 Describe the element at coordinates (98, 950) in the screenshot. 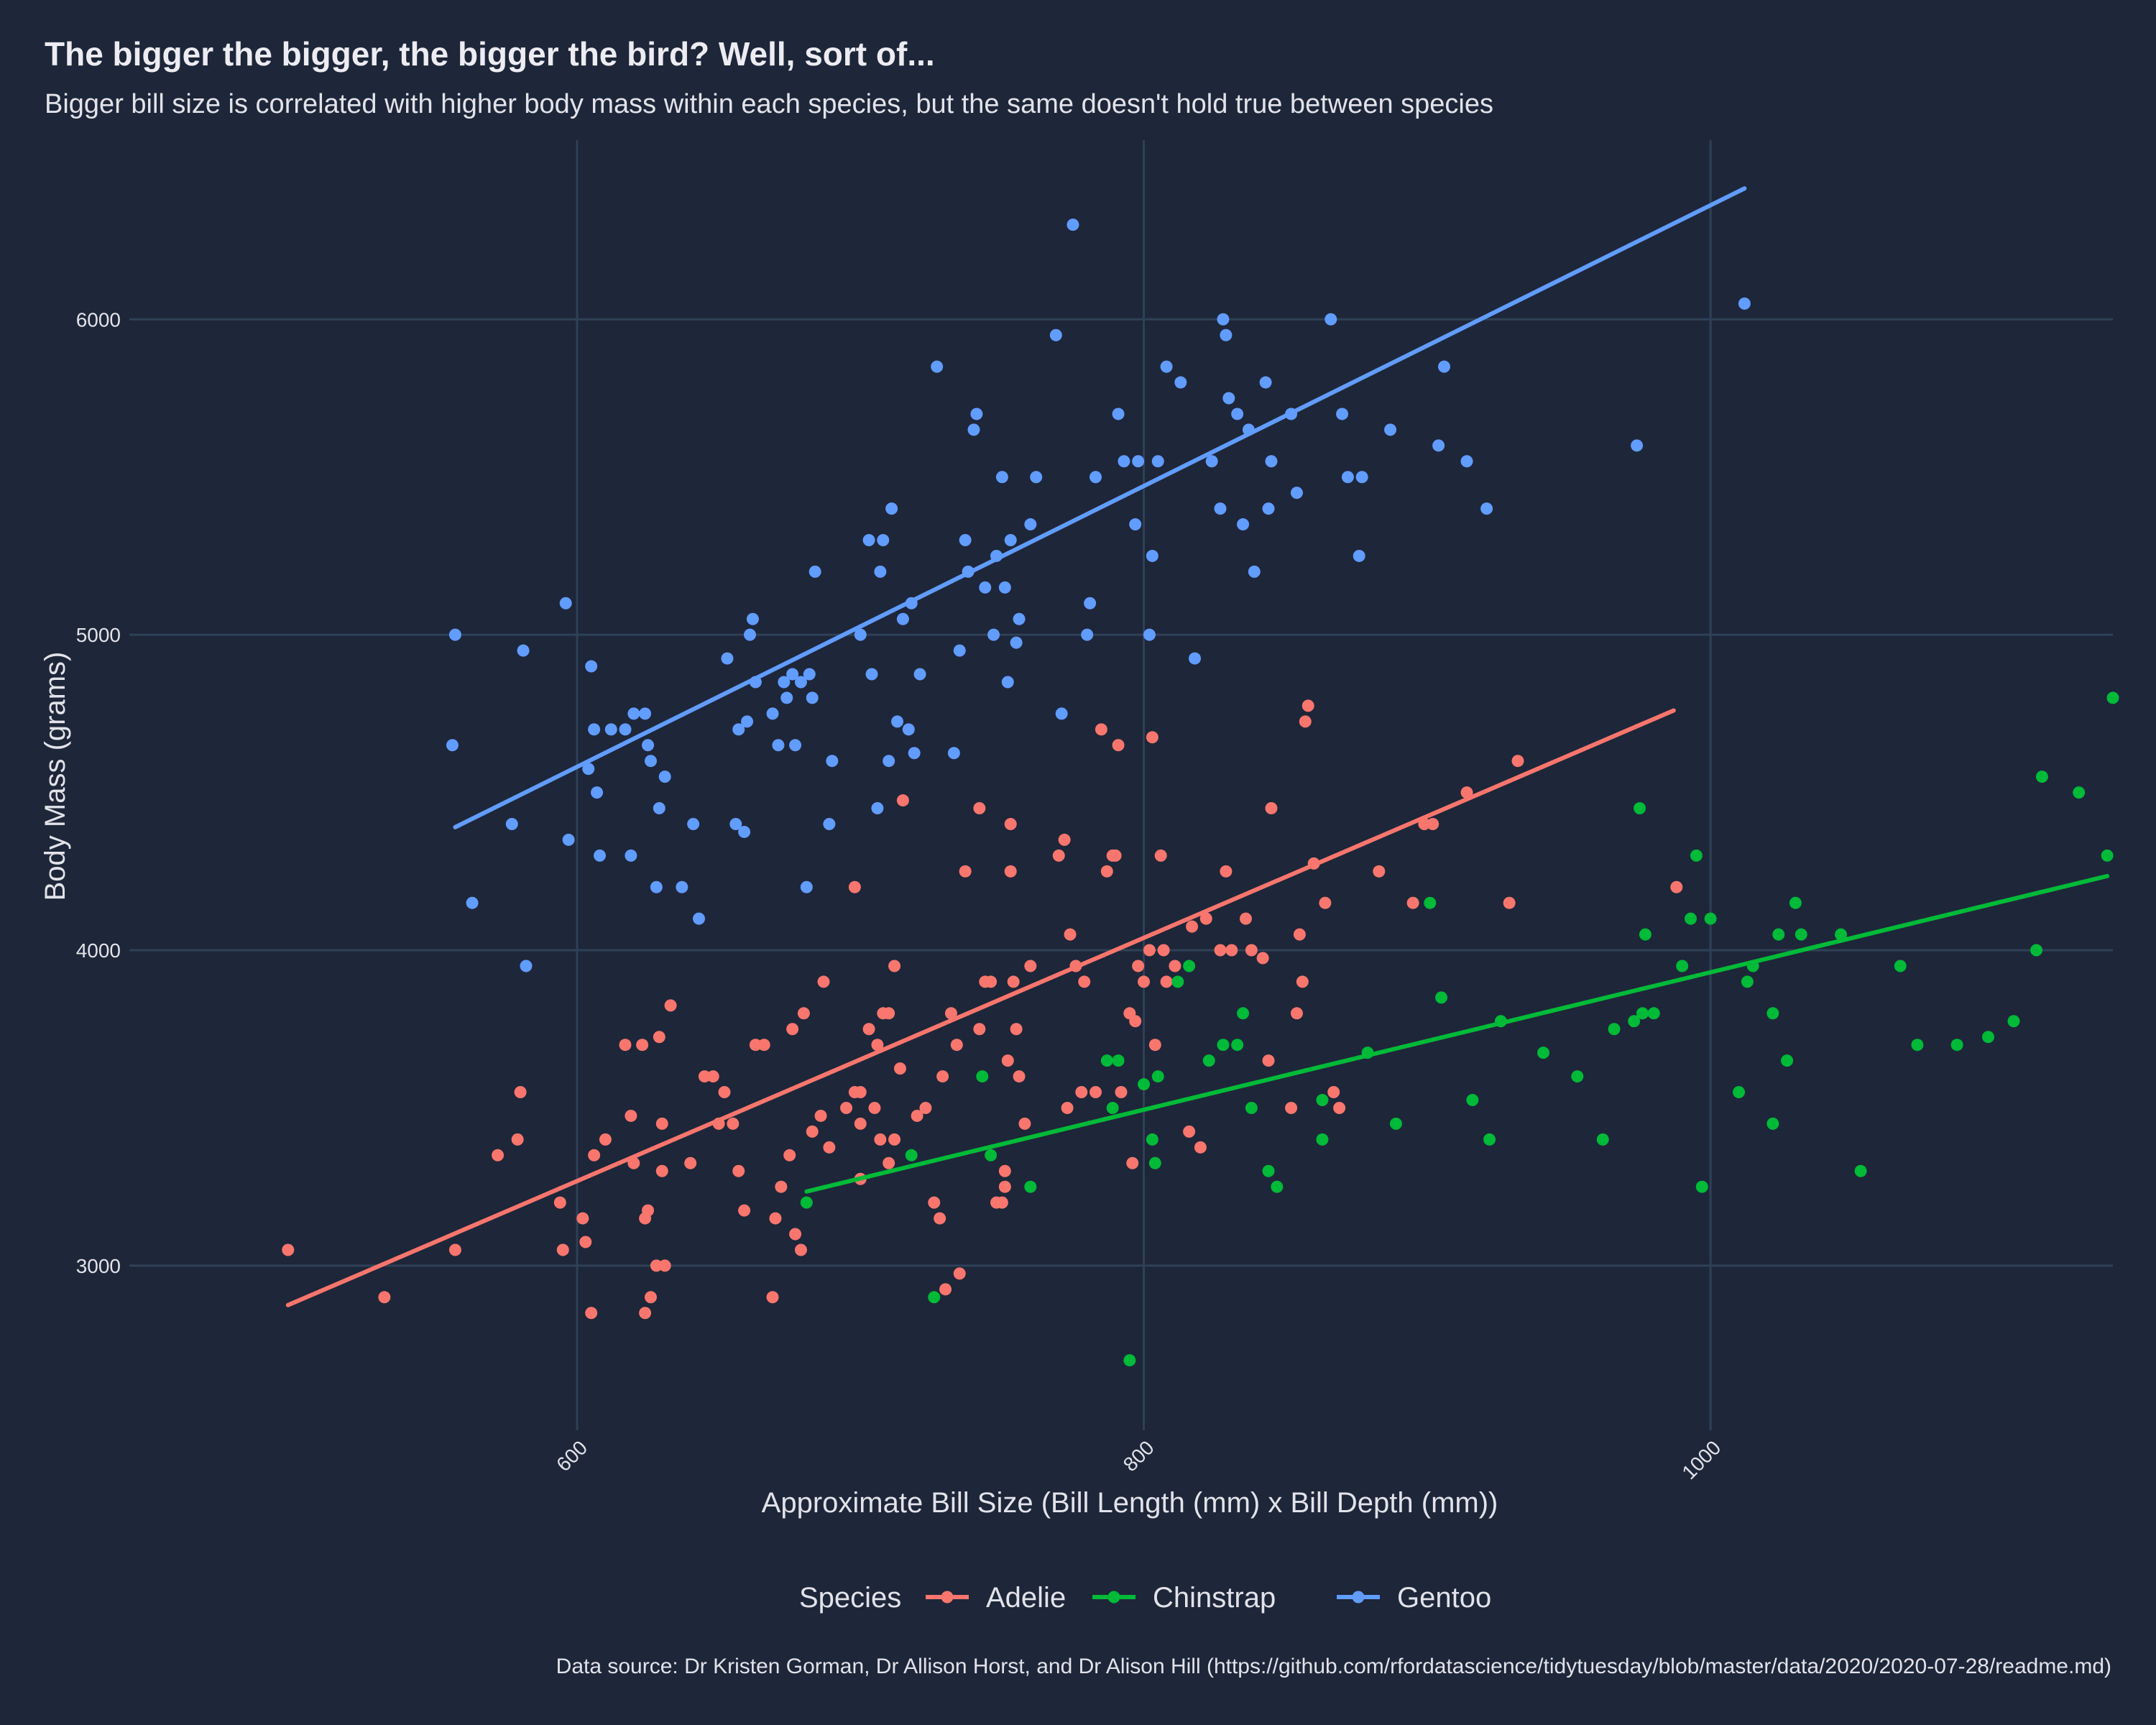

I see `y-tick-label: 4000` at that location.